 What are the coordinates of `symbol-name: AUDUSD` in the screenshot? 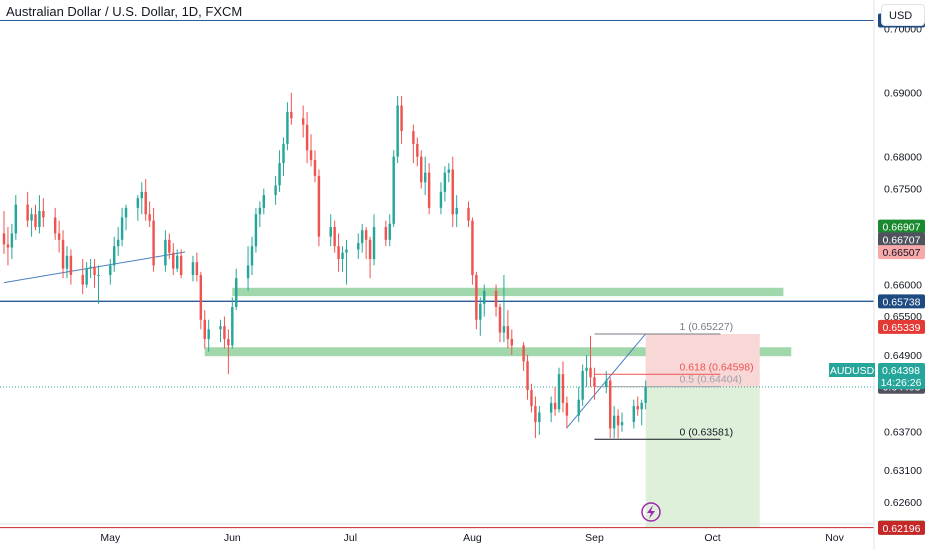 It's located at (852, 371).